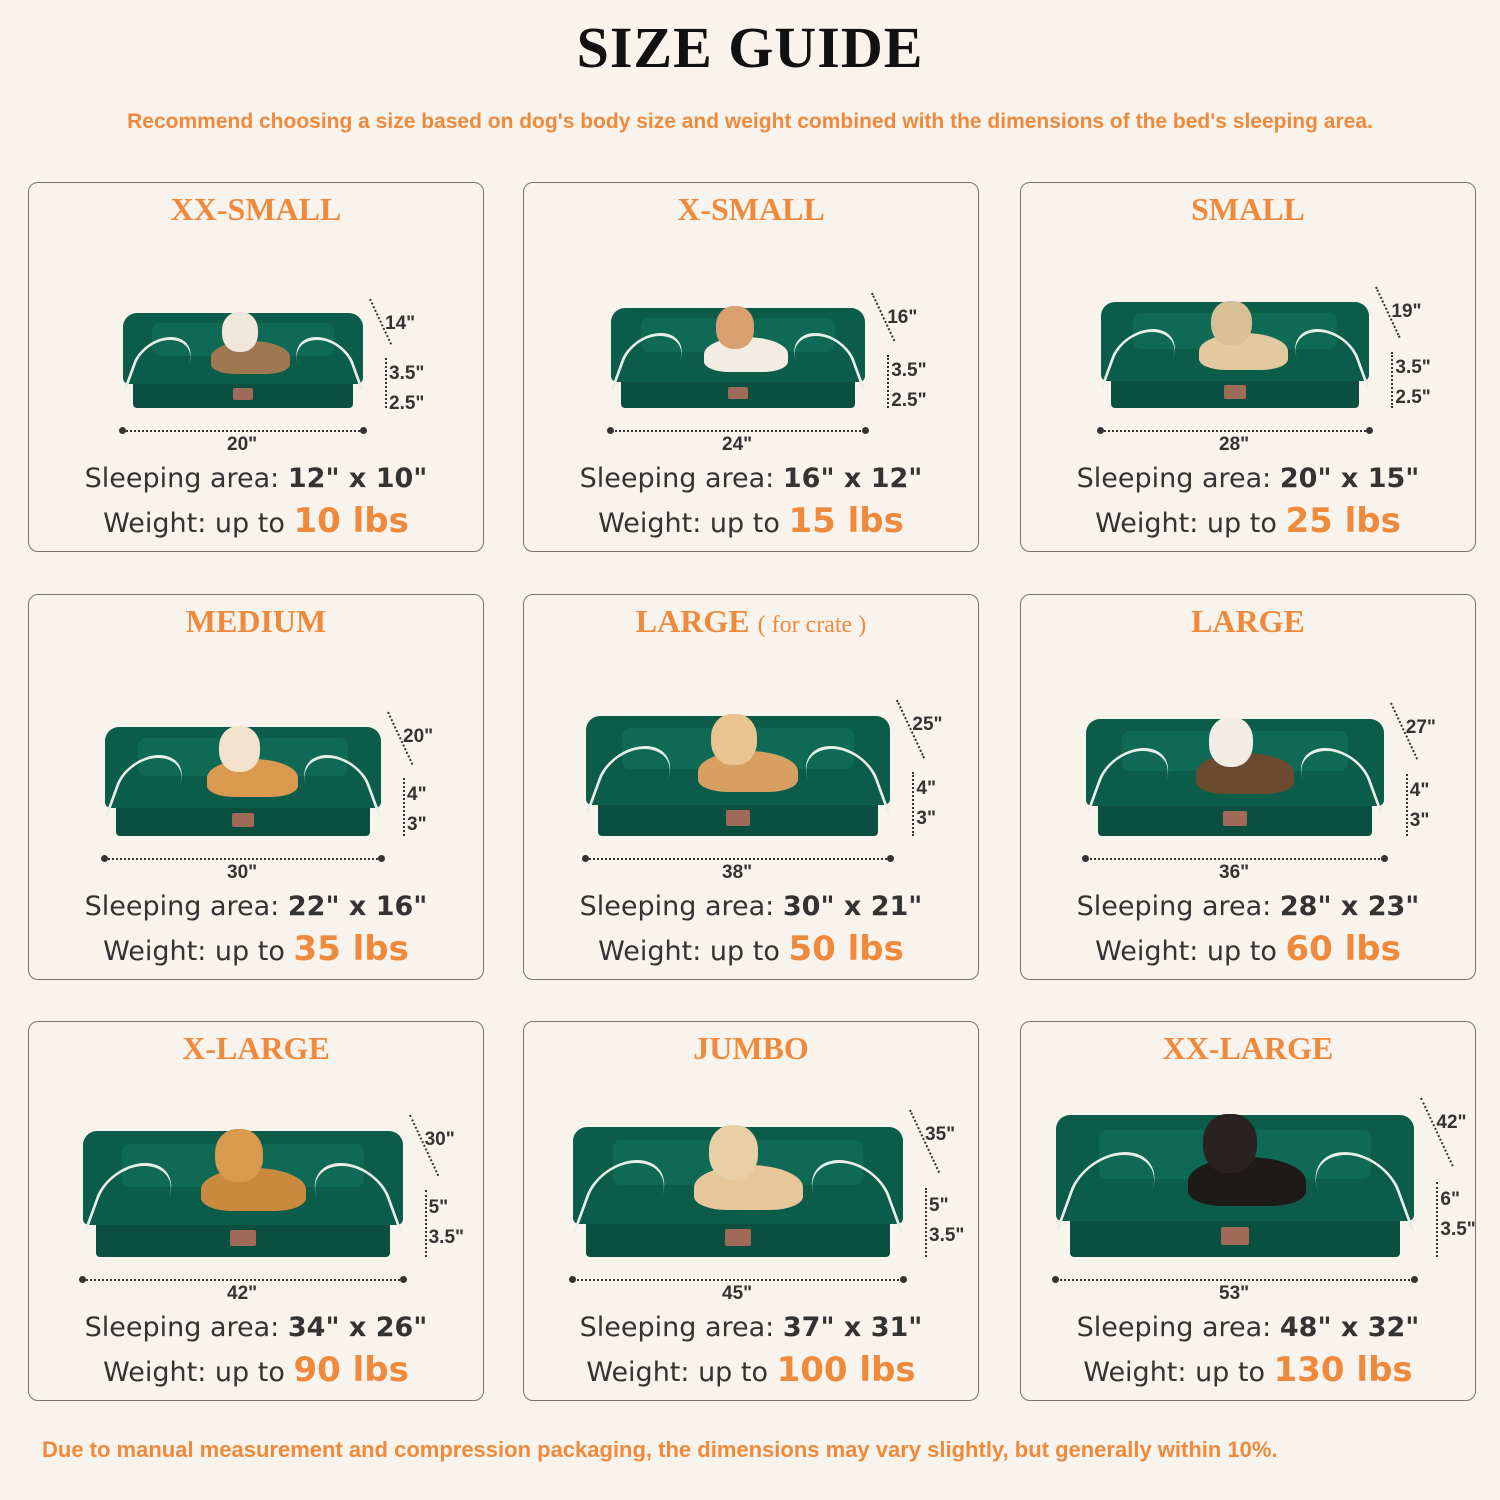  What do you see at coordinates (1248, 949) in the screenshot?
I see `weight-limit: Weight: up to 60 lbs` at bounding box center [1248, 949].